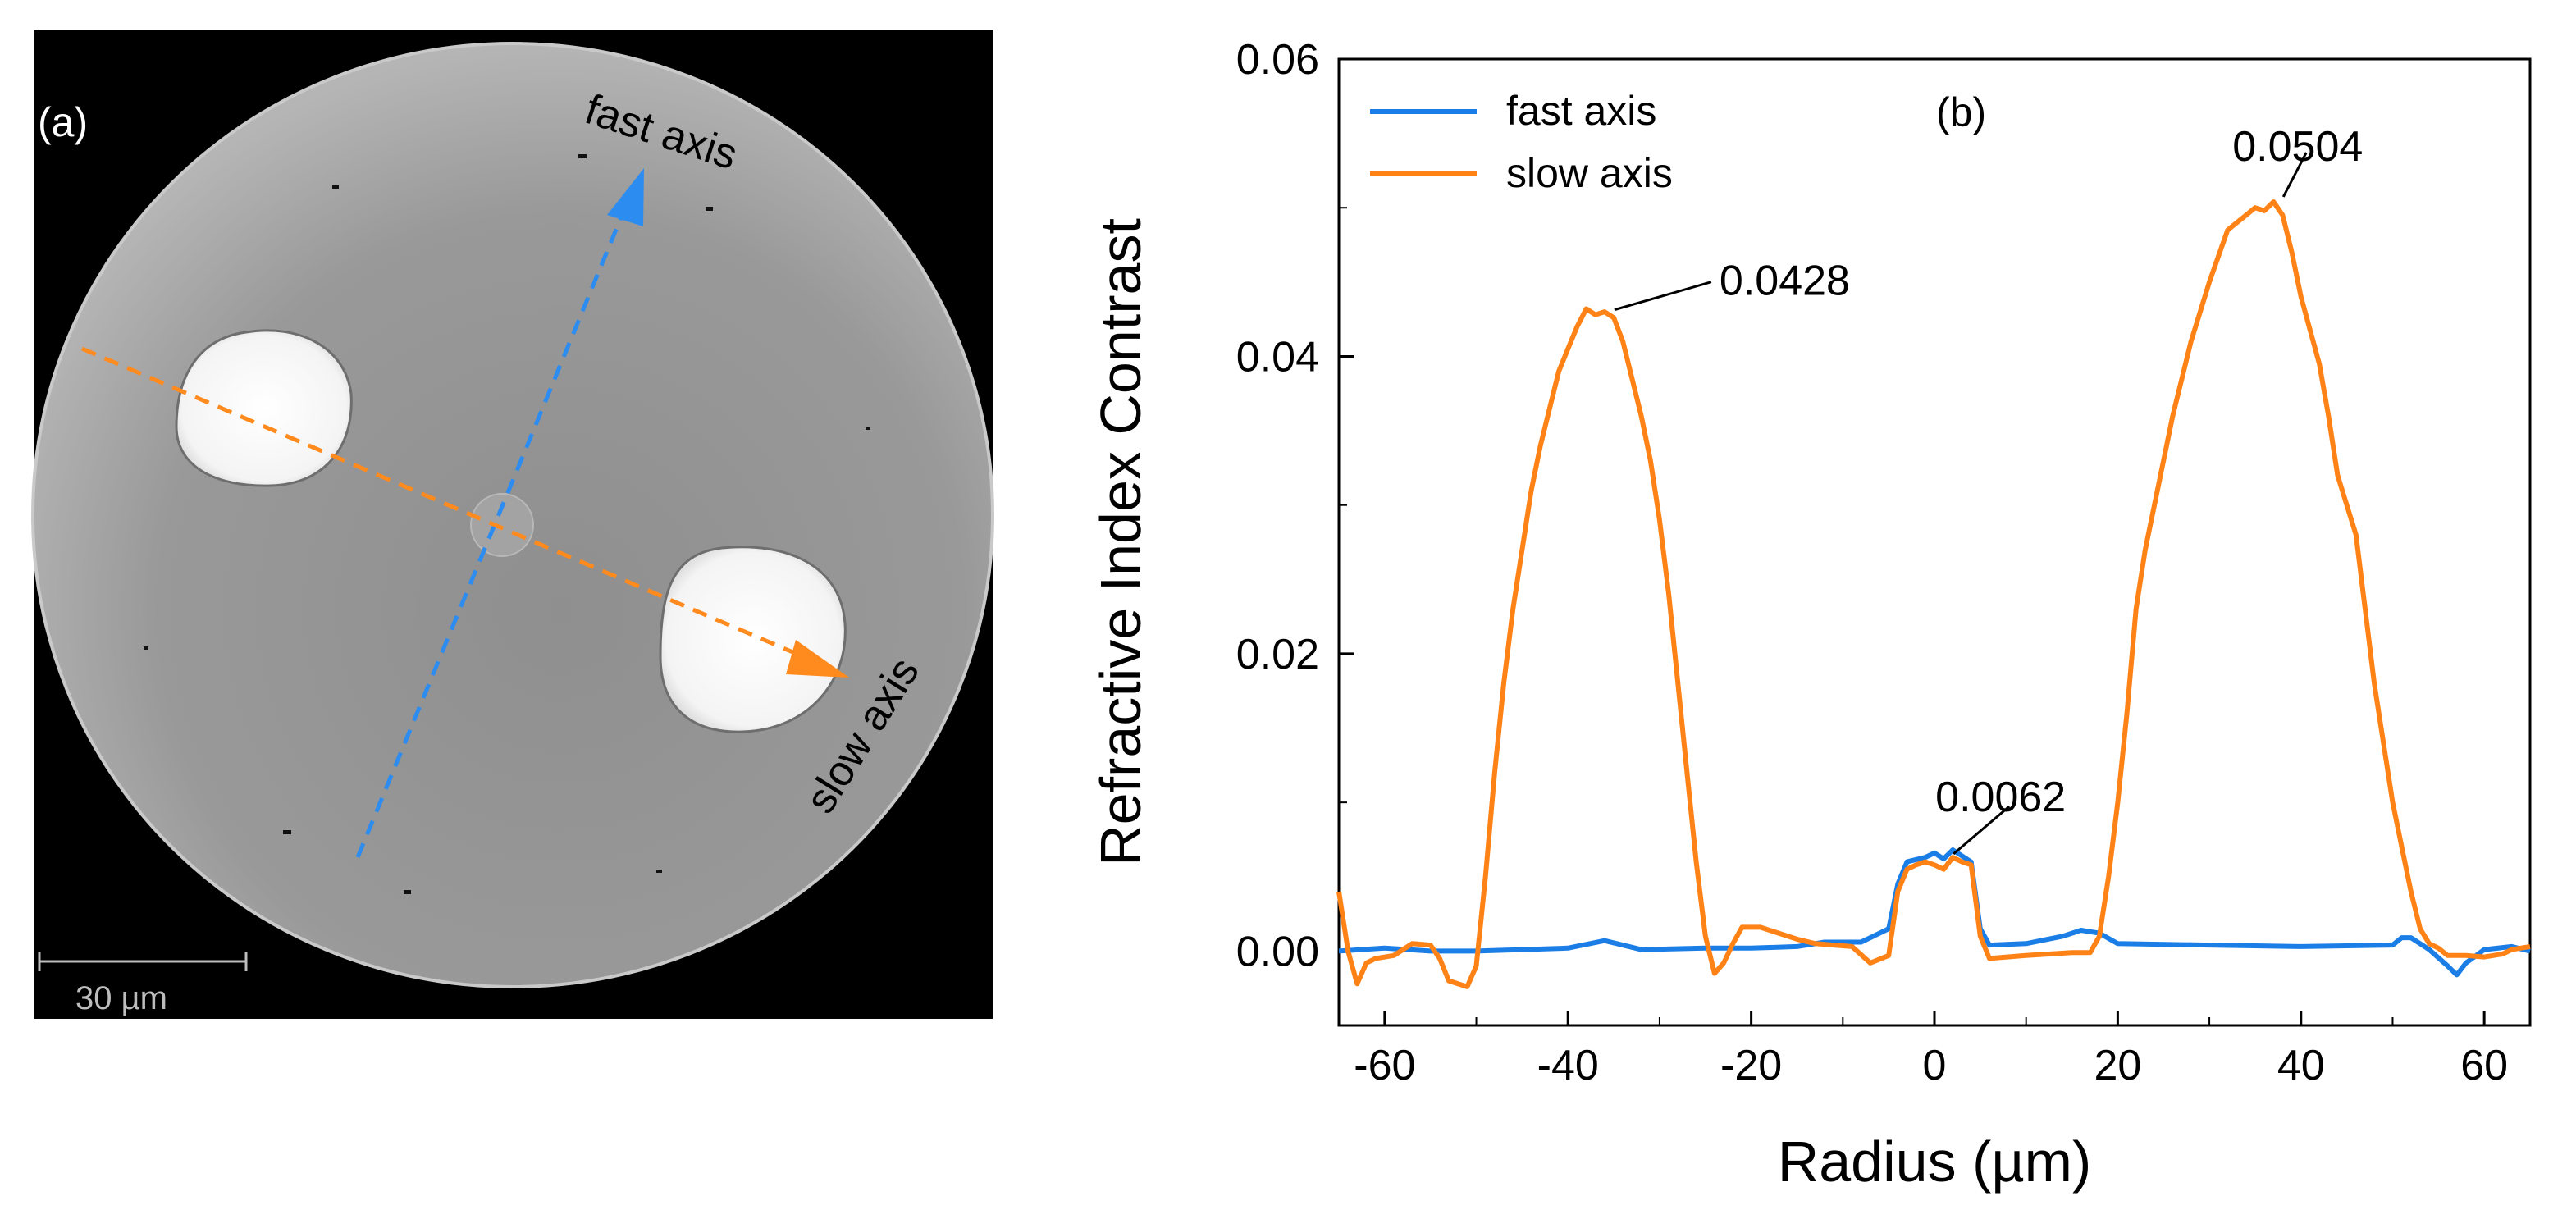  I want to click on legend-label-slow-axis: slow axis, so click(1589, 173).